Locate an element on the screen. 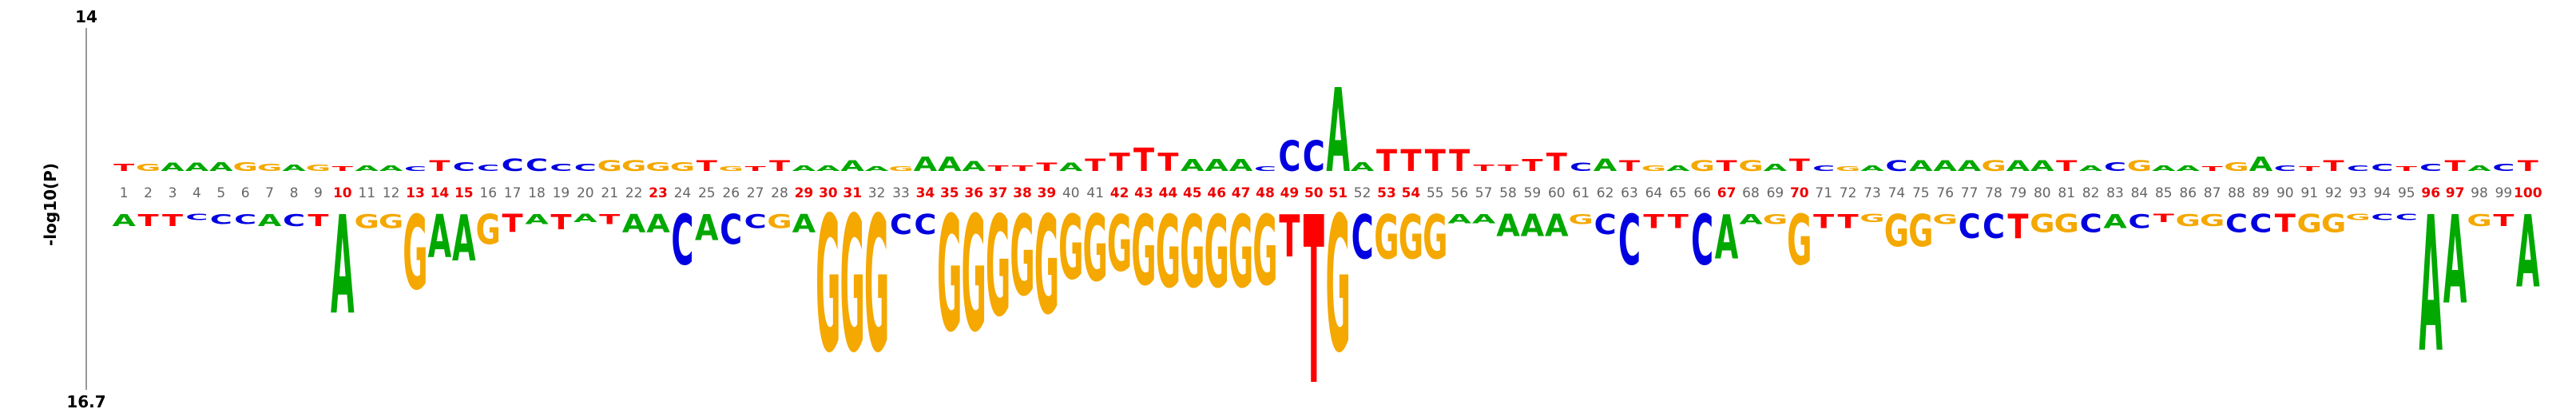 Image resolution: width=2576 pixels, height=413 pixels. tick-label: 17 is located at coordinates (513, 193).